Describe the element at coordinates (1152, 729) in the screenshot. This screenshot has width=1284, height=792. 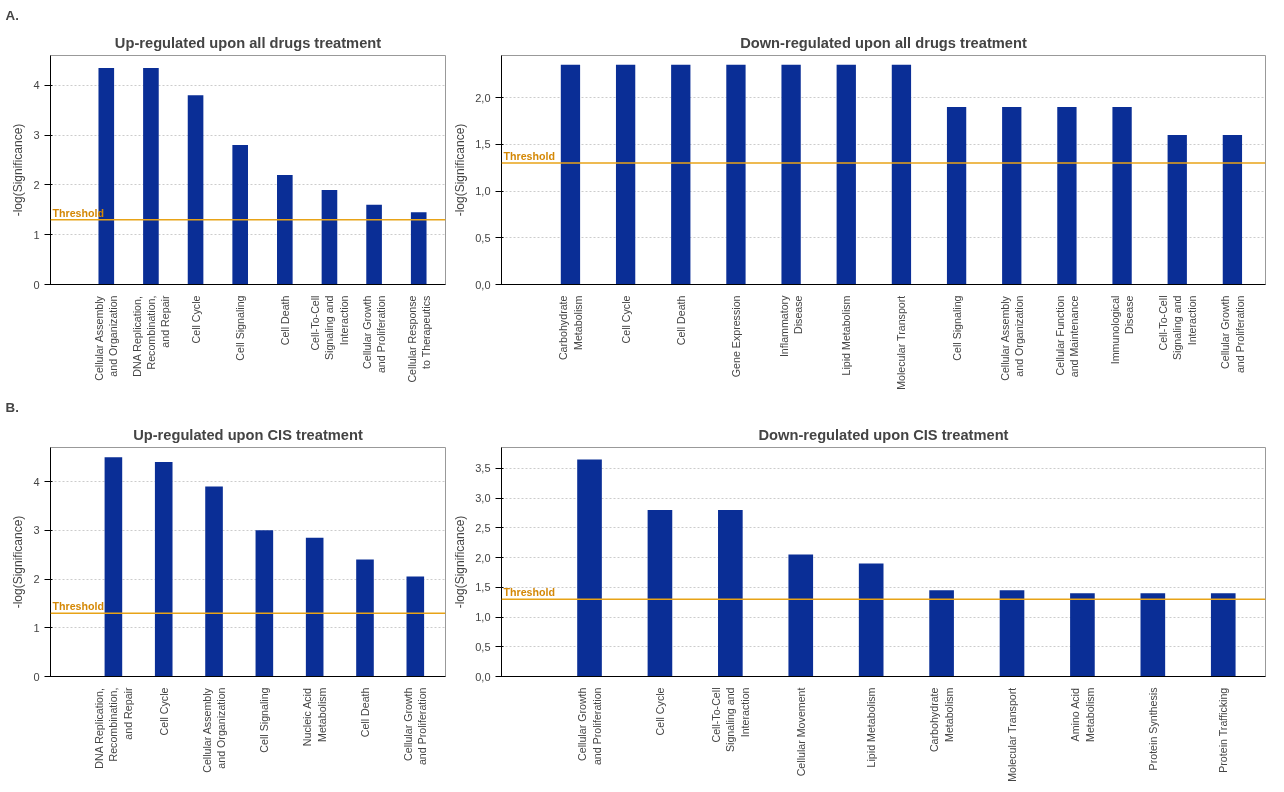
I see `x-tick-label: Protein Synthesis` at that location.